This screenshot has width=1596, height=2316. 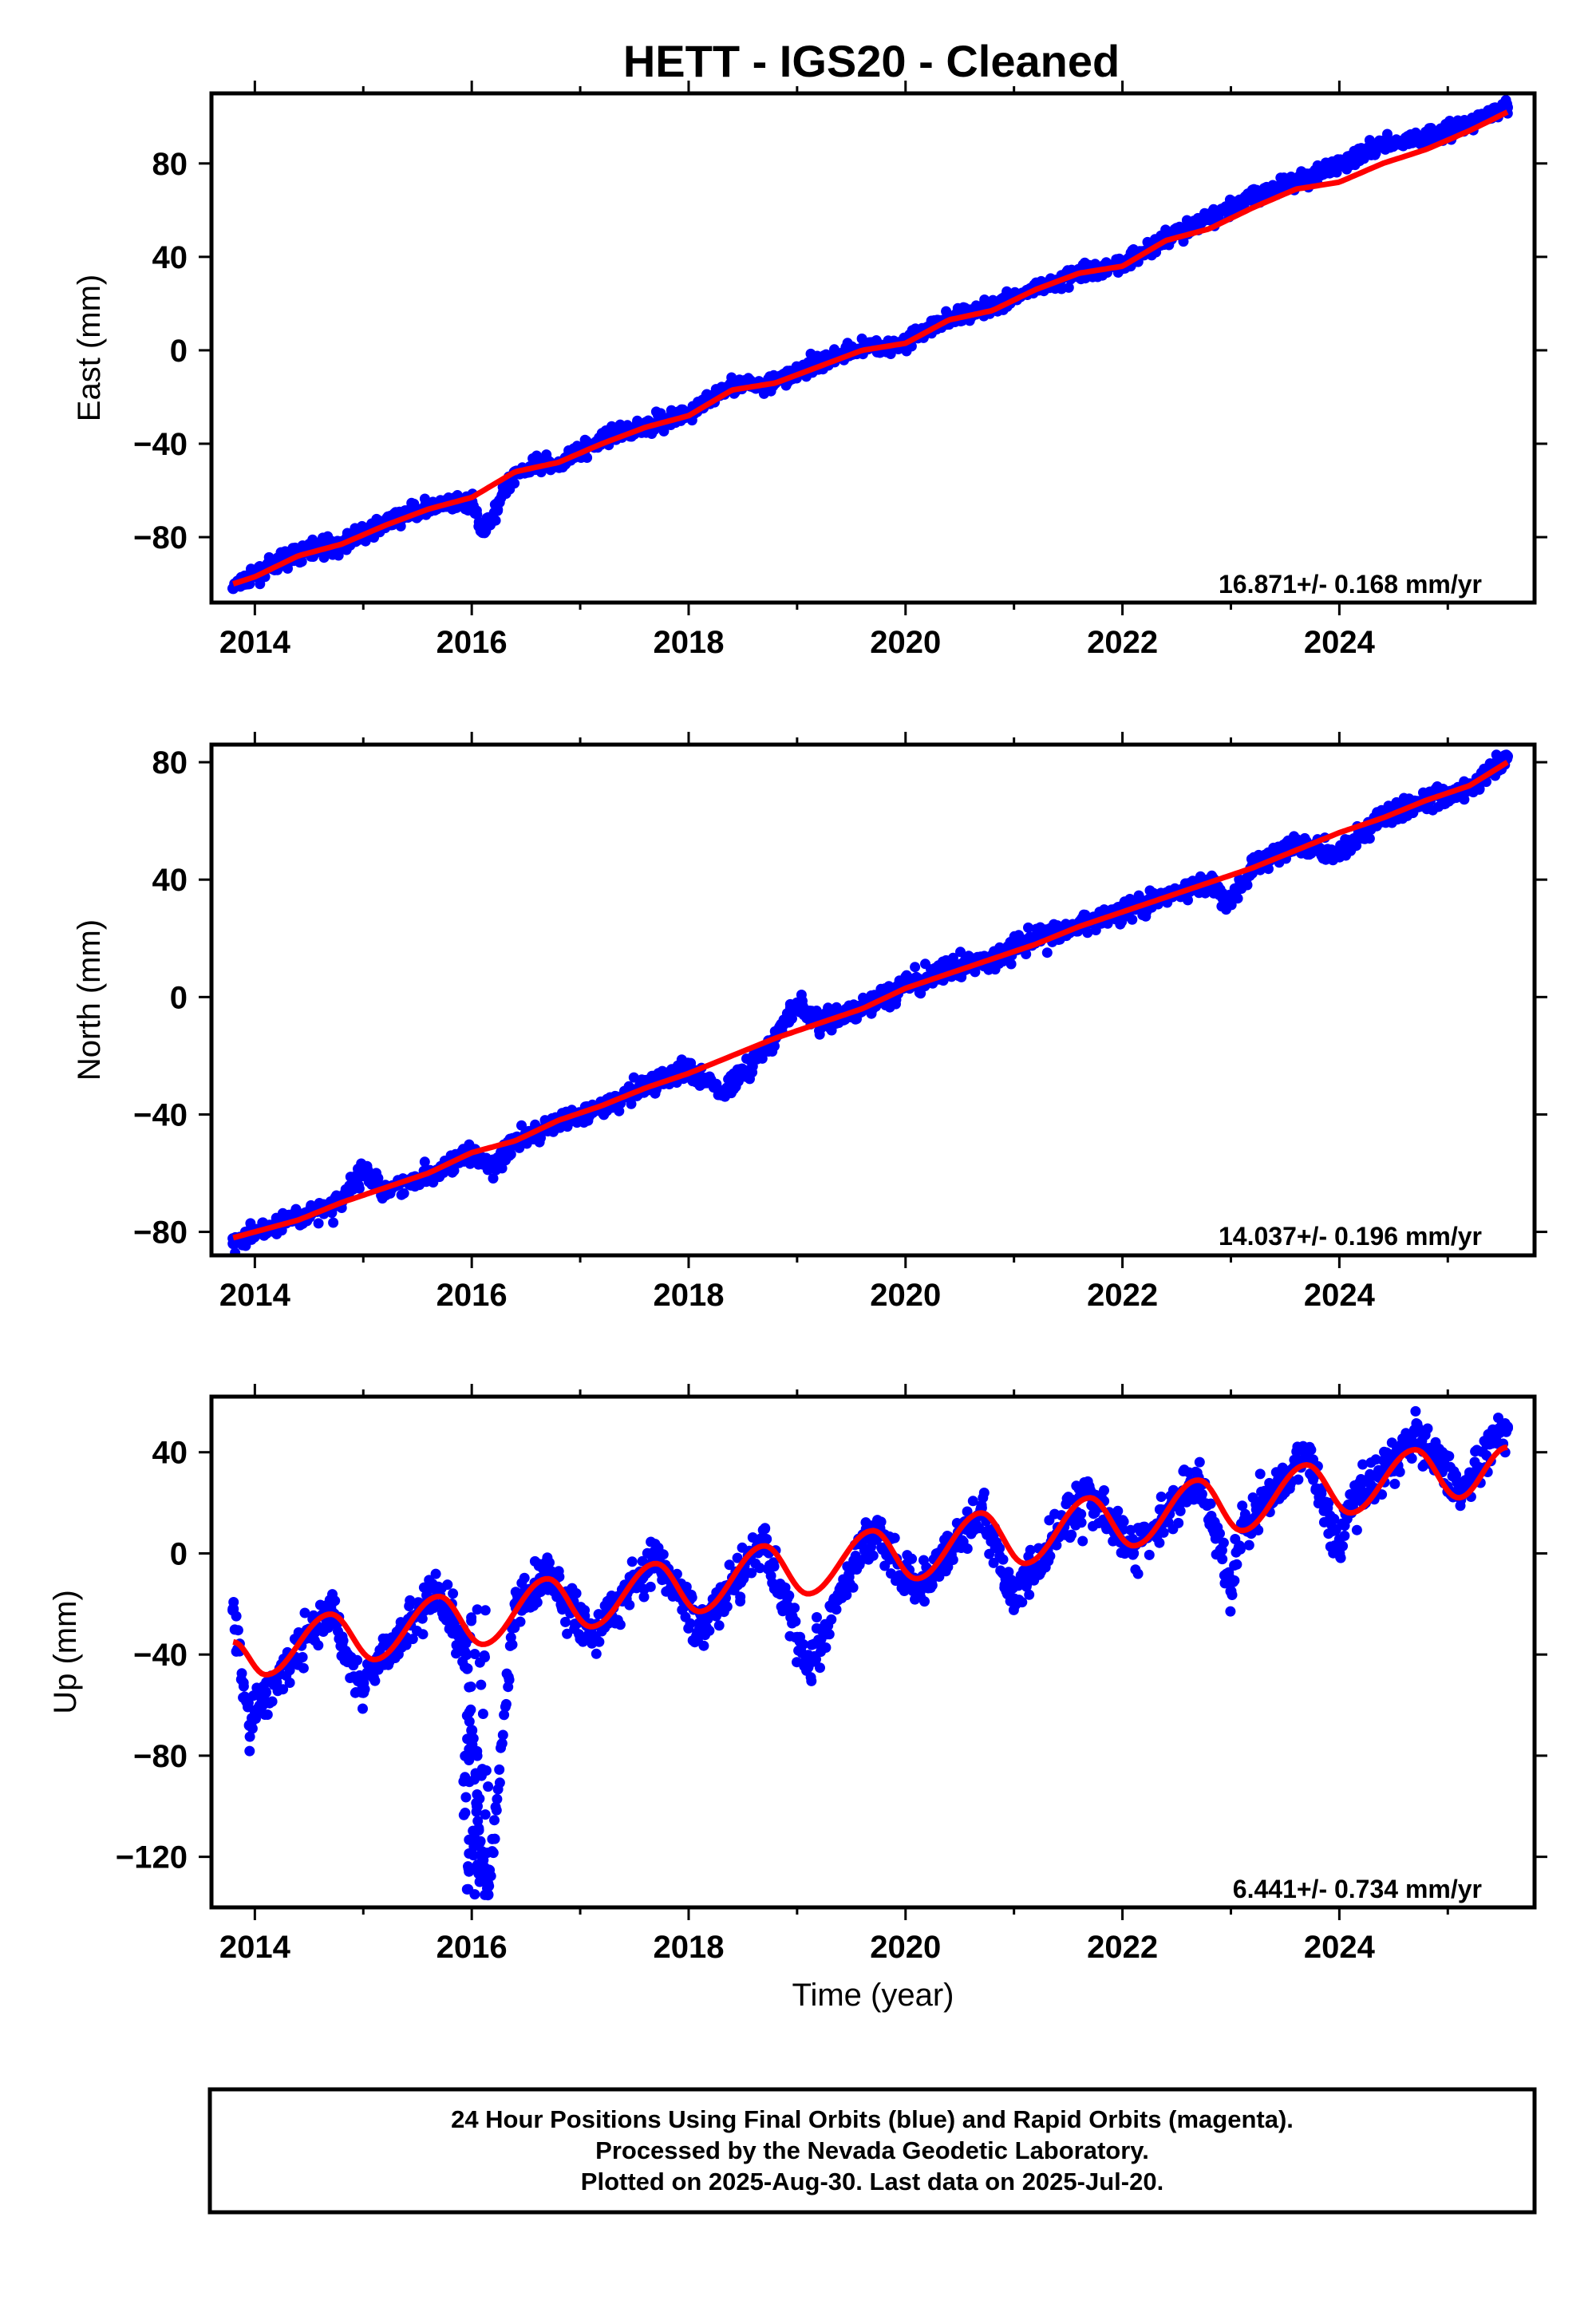 I want to click on up-ytick-label: −40, so click(x=160, y=1655).